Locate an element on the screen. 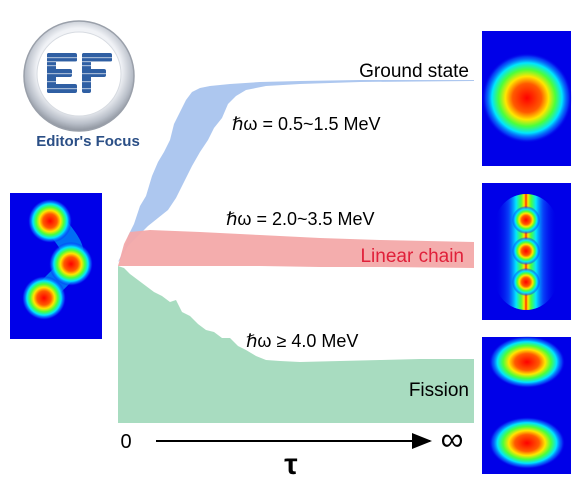 This screenshot has width=576, height=496. initial-state-density-map is located at coordinates (56, 266).